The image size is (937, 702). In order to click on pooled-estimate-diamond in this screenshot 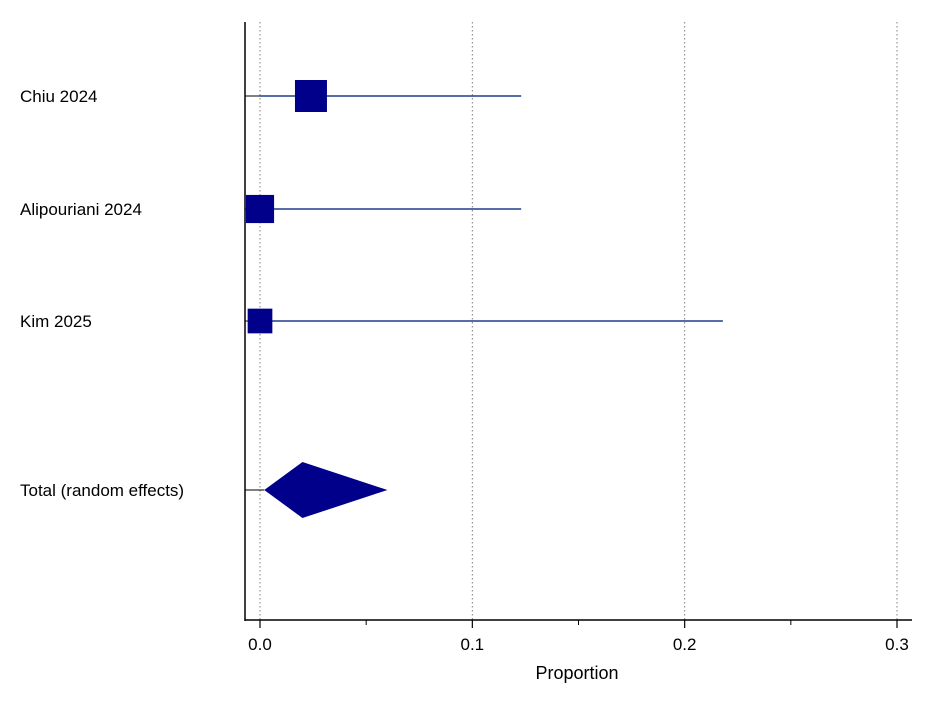, I will do `click(326, 490)`.